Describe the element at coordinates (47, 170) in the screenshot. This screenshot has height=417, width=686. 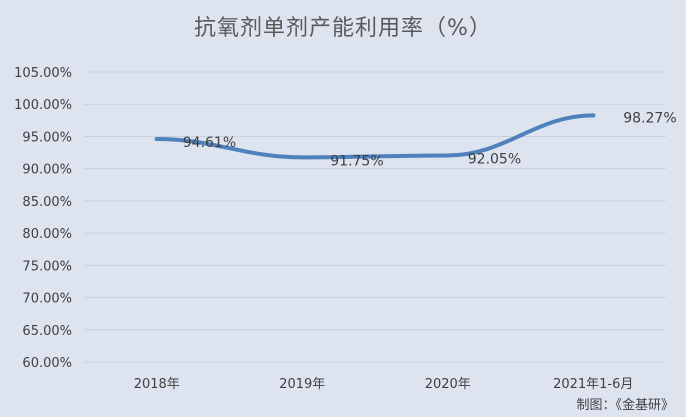
I see `y-tick-label: 90.00%` at that location.